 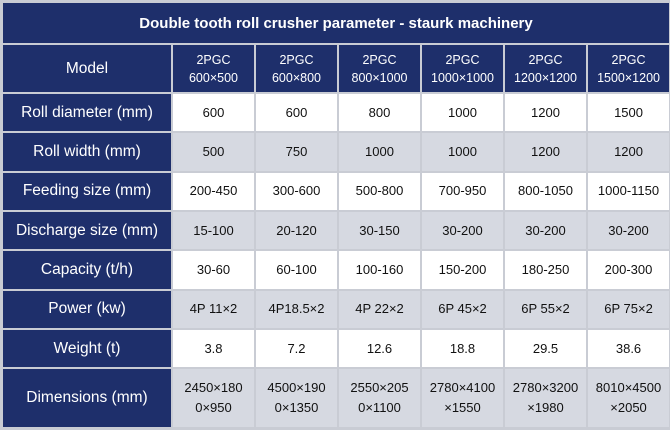 What do you see at coordinates (462, 191) in the screenshot?
I see `table-cell: 700-950` at bounding box center [462, 191].